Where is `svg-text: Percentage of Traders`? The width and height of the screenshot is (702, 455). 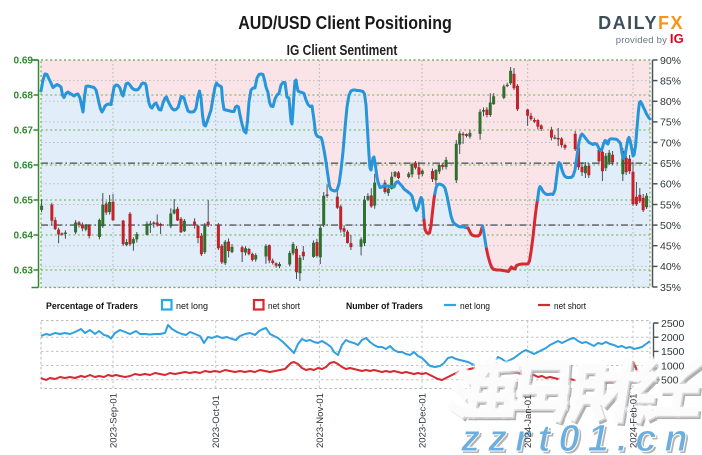 svg-text: Percentage of Traders is located at coordinates (92, 306).